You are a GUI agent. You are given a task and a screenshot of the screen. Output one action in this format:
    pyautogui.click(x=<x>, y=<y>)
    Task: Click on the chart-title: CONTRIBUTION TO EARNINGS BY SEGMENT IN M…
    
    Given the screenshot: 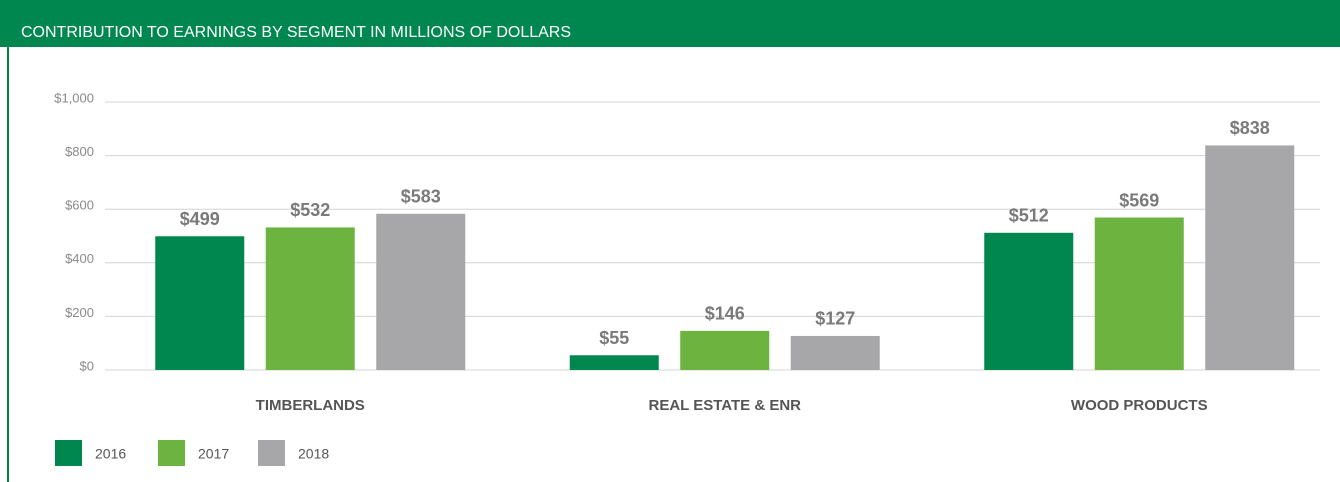 What is the action you would take?
    pyautogui.click(x=296, y=32)
    